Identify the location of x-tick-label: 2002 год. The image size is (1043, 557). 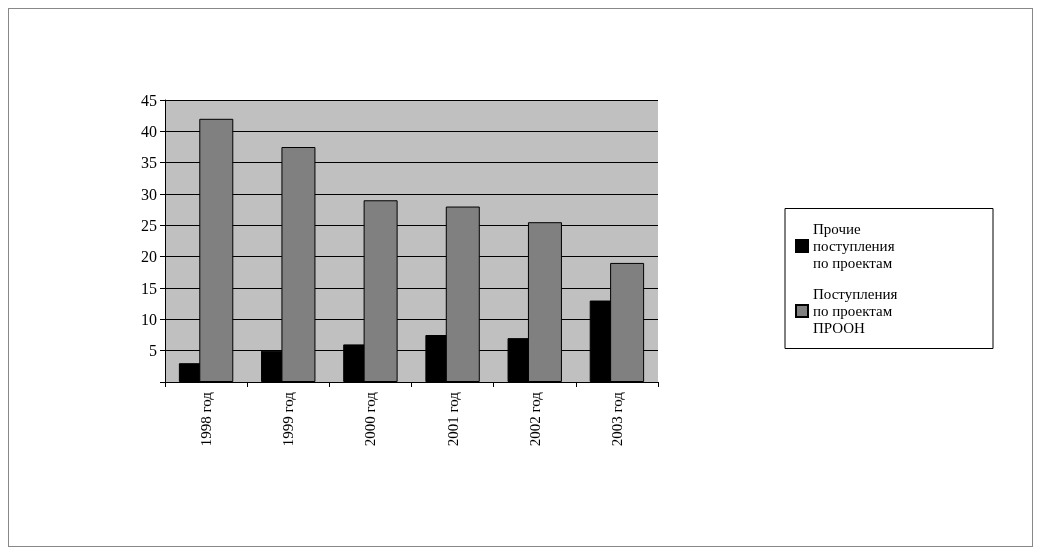
(534, 419).